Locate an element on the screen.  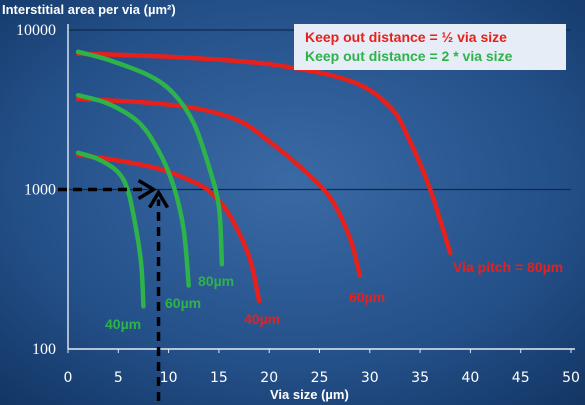
y-tick-label: 1000 is located at coordinates (40, 190).